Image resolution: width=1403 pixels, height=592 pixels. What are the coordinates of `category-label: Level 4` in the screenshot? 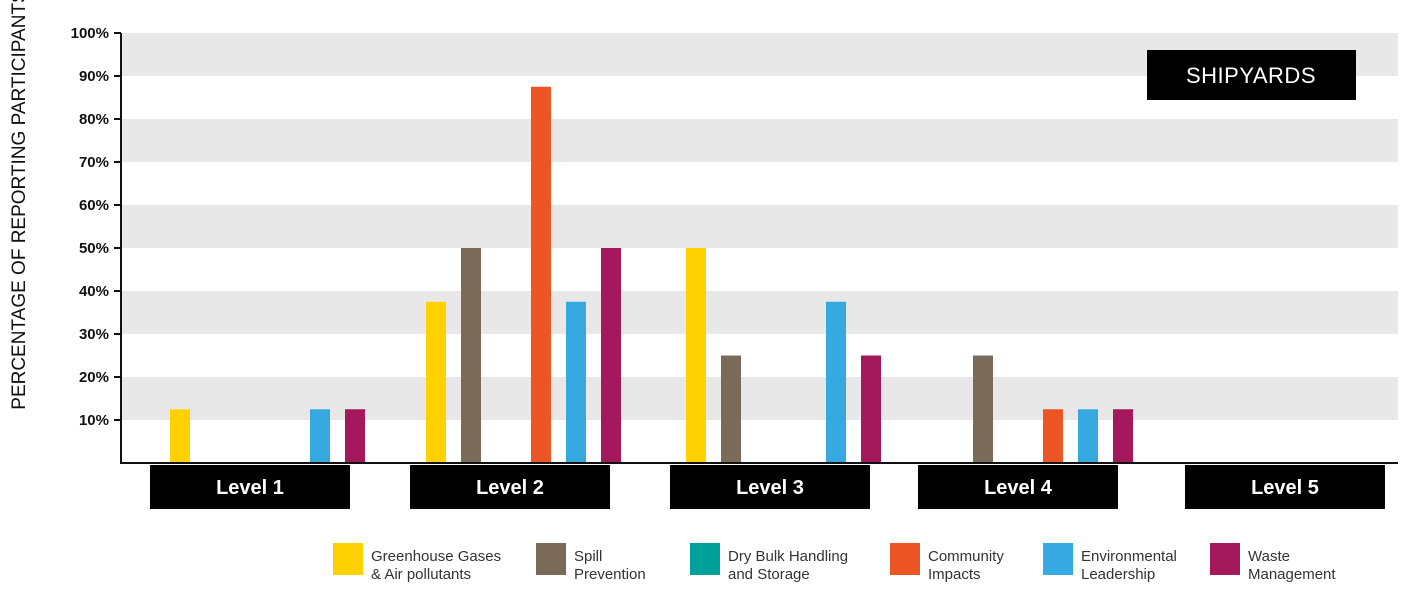 It's located at (1018, 488).